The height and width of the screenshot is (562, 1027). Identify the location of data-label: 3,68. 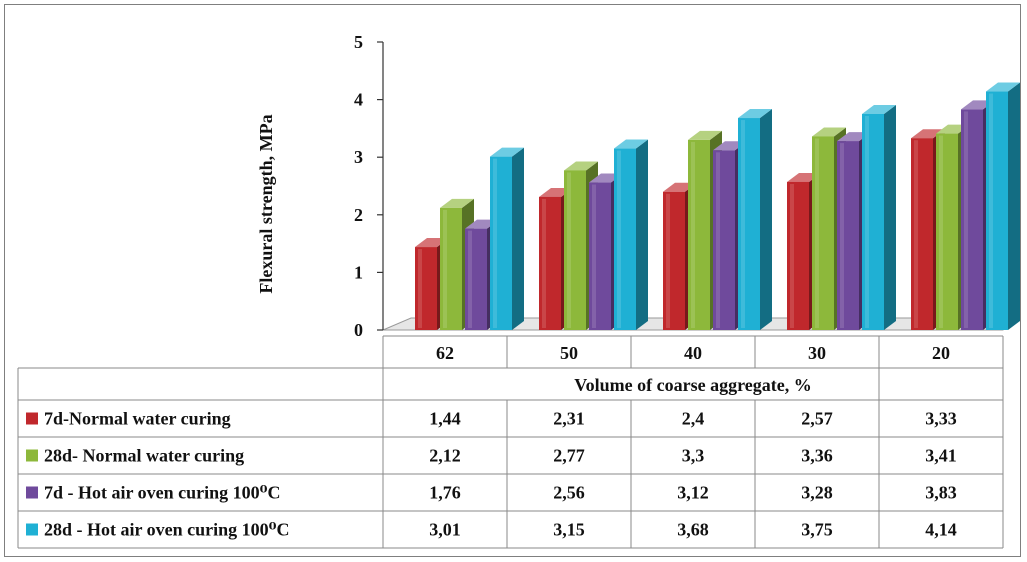
(693, 530).